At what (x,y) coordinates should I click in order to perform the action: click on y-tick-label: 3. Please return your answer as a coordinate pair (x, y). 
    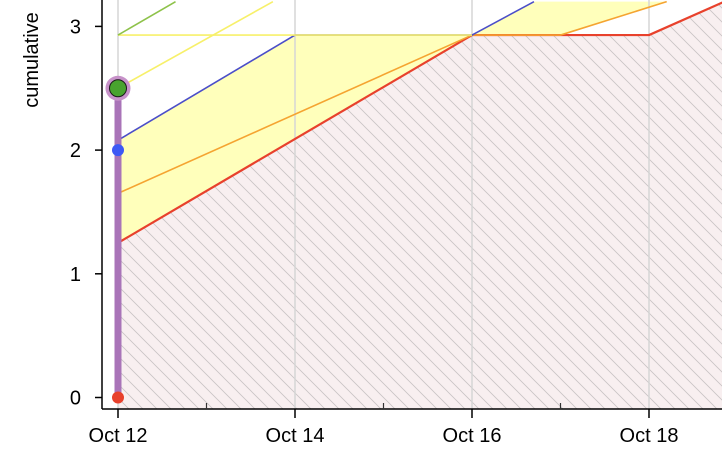
    Looking at the image, I should click on (75, 27).